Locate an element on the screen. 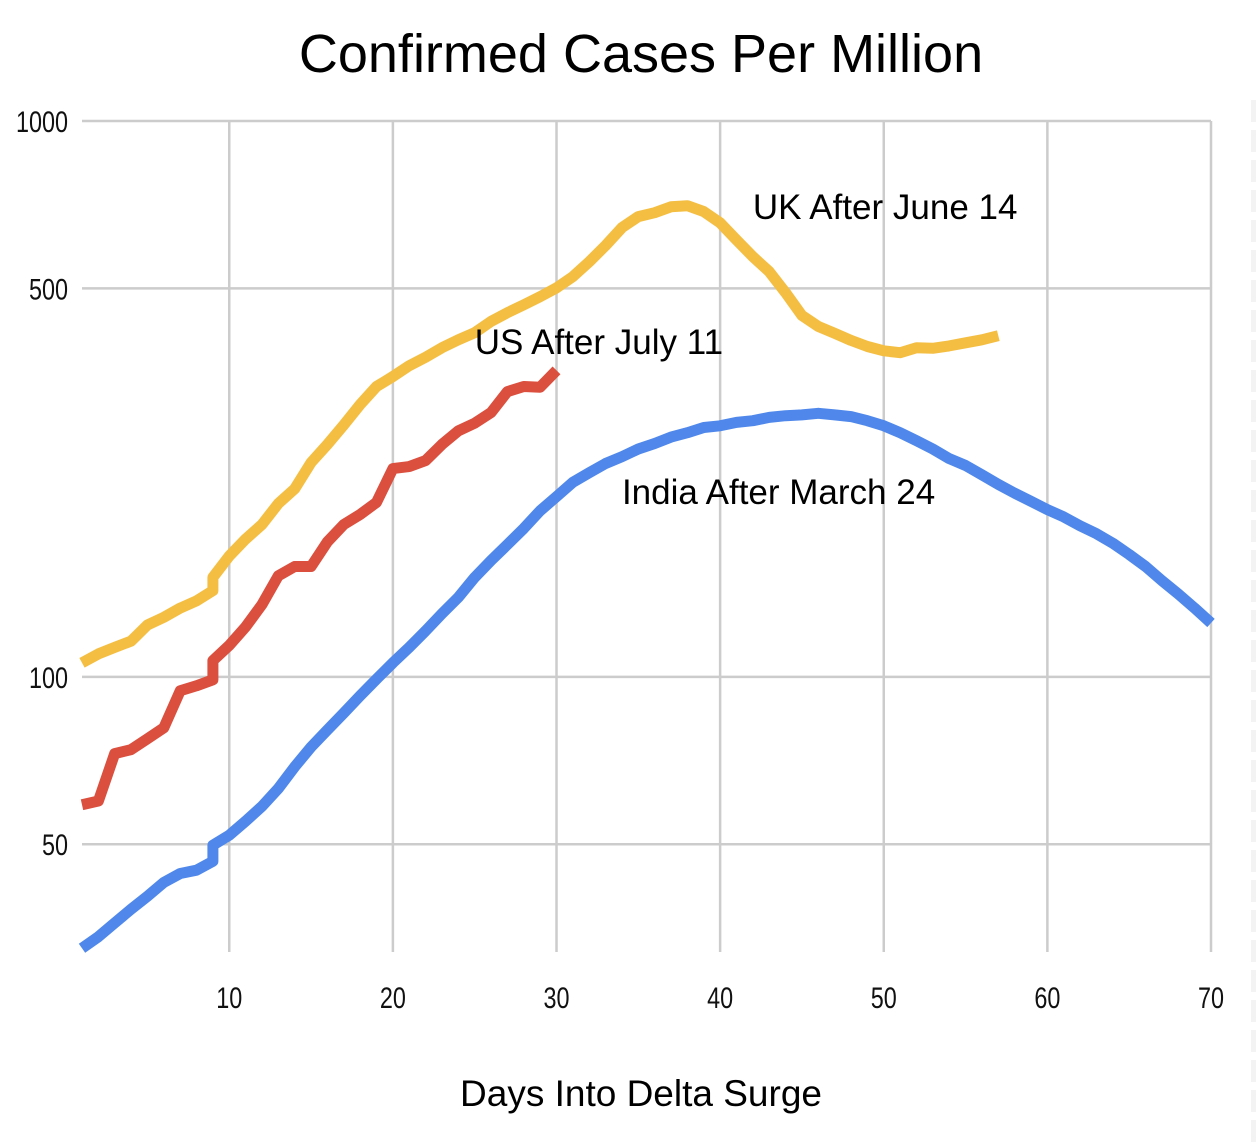 The image size is (1256, 1148). x-tick-label: 30 is located at coordinates (556, 997).